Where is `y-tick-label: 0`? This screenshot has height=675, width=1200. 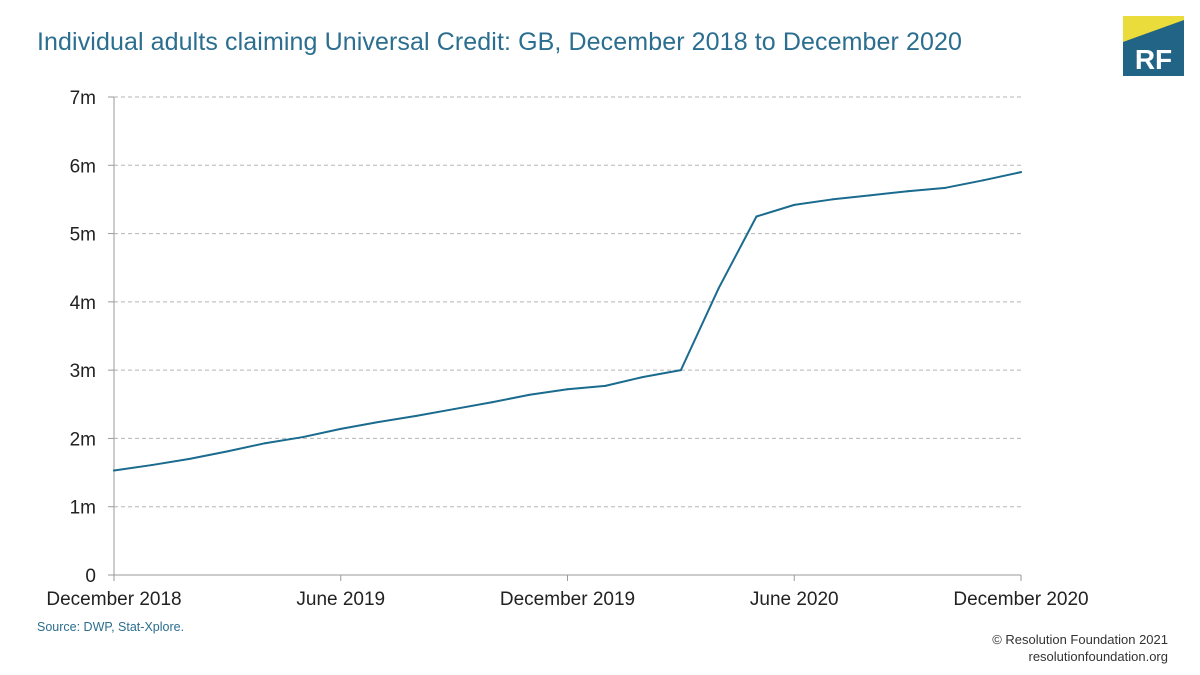 y-tick-label: 0 is located at coordinates (90, 576).